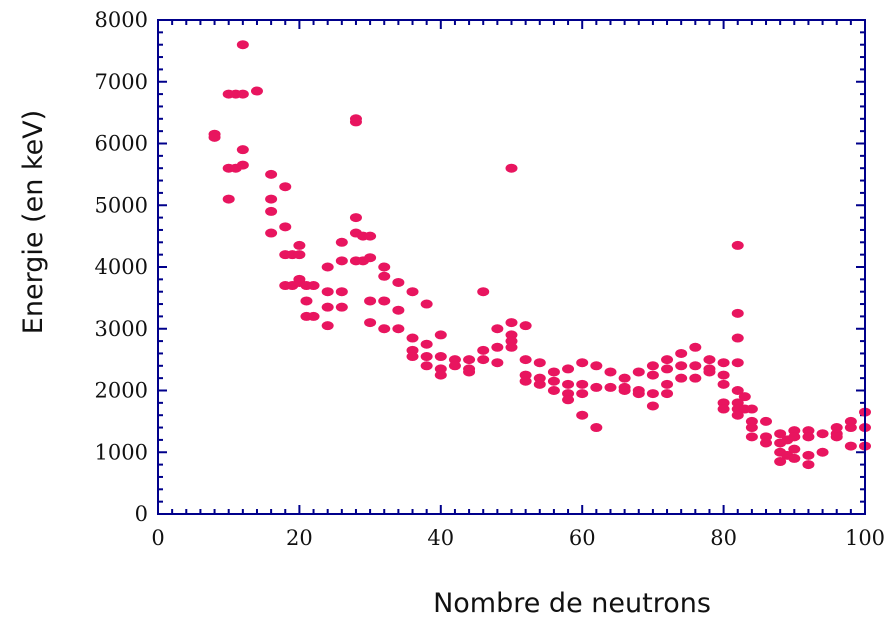 The height and width of the screenshot is (629, 893). I want to click on x-tick-label: 40, so click(440, 538).